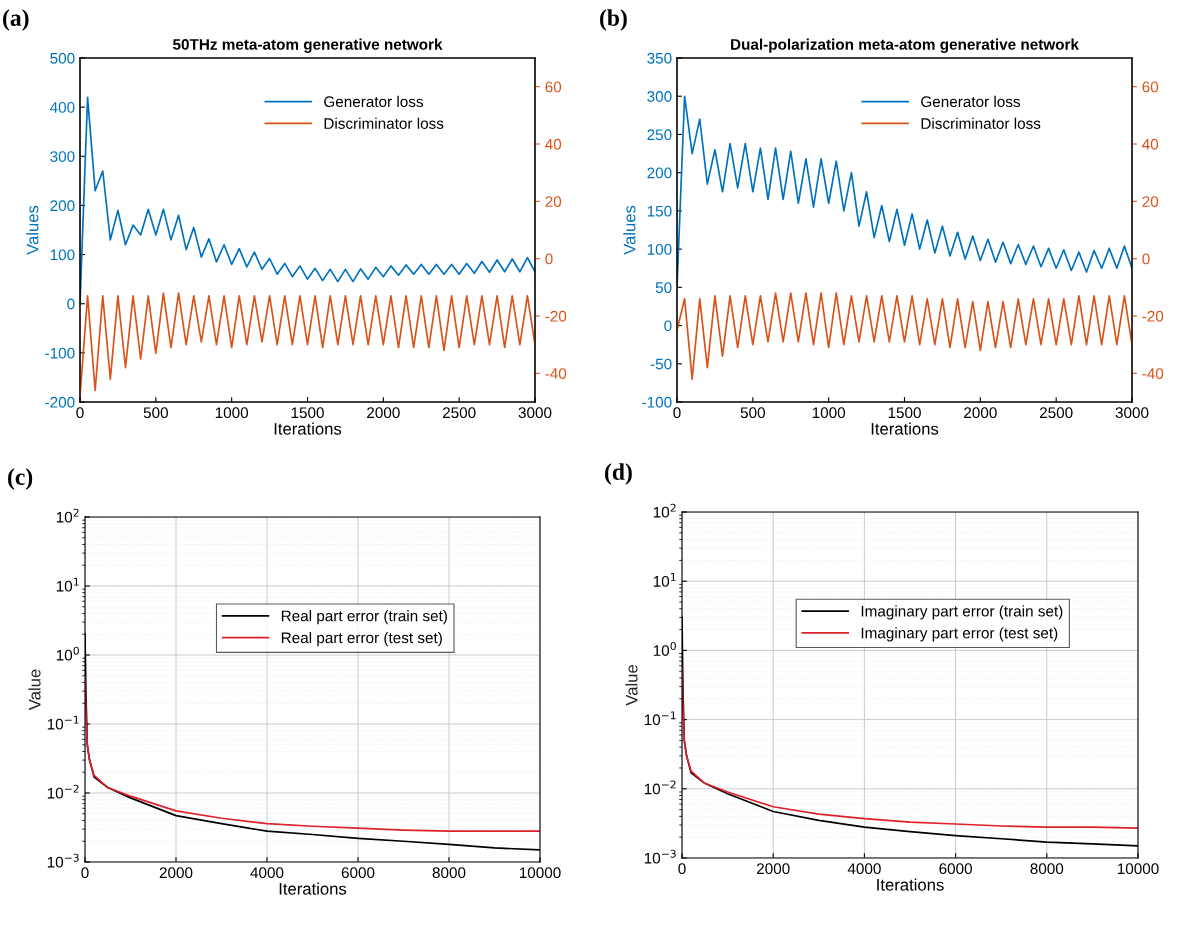  I want to click on line-series, so click(904, 336).